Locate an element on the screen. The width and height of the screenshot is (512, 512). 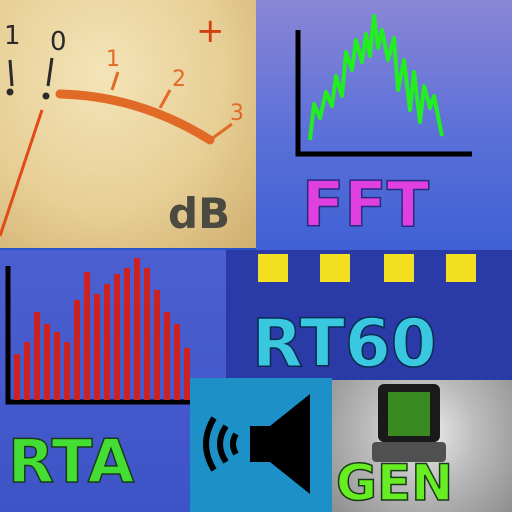
vu-plus-sign: + is located at coordinates (210, 31).